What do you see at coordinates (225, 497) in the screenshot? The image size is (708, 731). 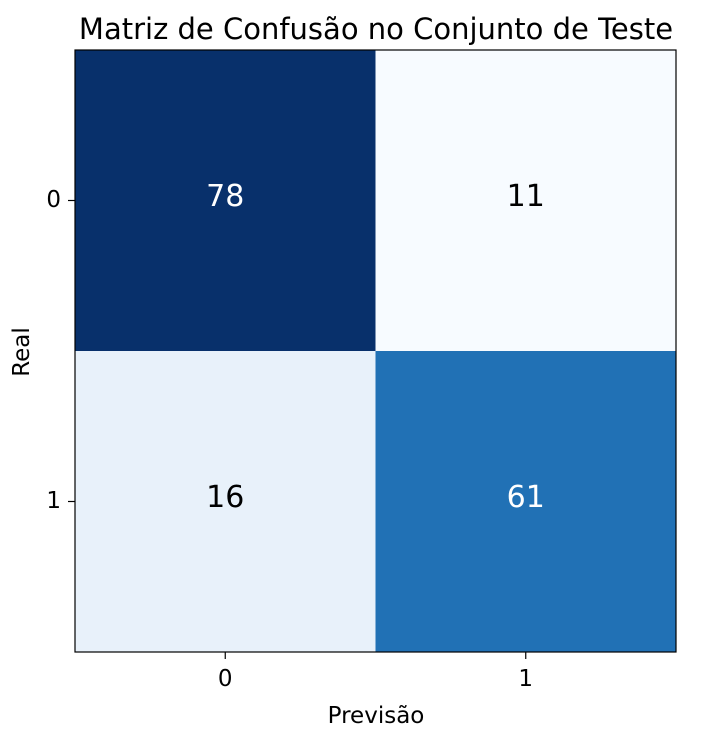 I see `cell-value-label: 16` at bounding box center [225, 497].